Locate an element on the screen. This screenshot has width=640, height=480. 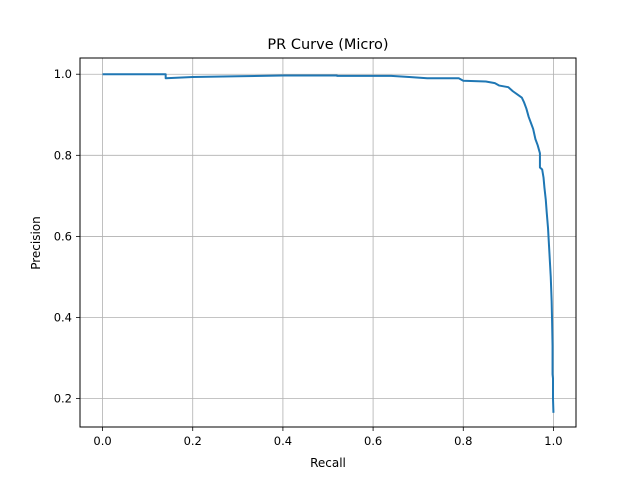
x-tick-label: 0.8 is located at coordinates (463, 441).